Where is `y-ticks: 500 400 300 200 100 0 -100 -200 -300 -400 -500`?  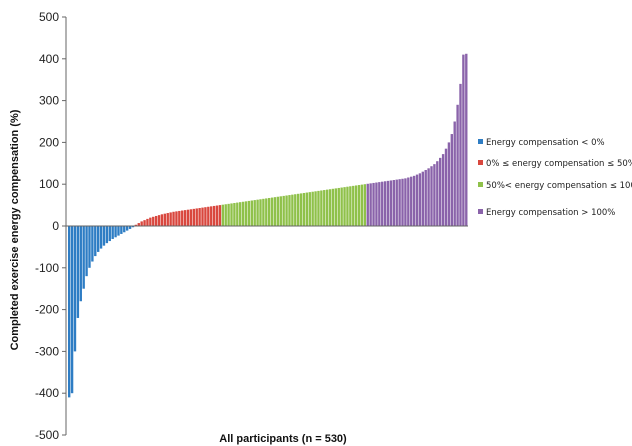
y-ticks: 500 400 300 200 100 0 -100 -200 -300 -400 -500 is located at coordinates (50, 226).